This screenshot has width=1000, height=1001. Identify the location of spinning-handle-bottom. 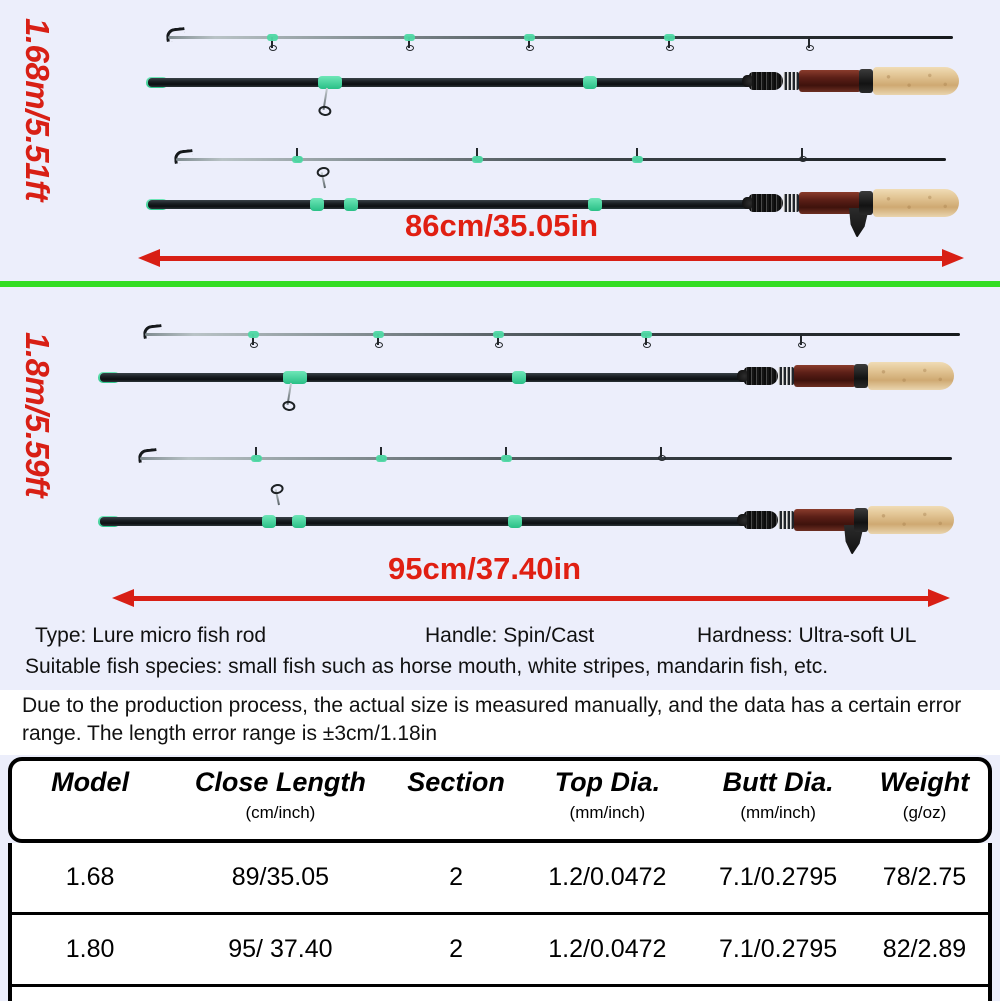
(846, 374).